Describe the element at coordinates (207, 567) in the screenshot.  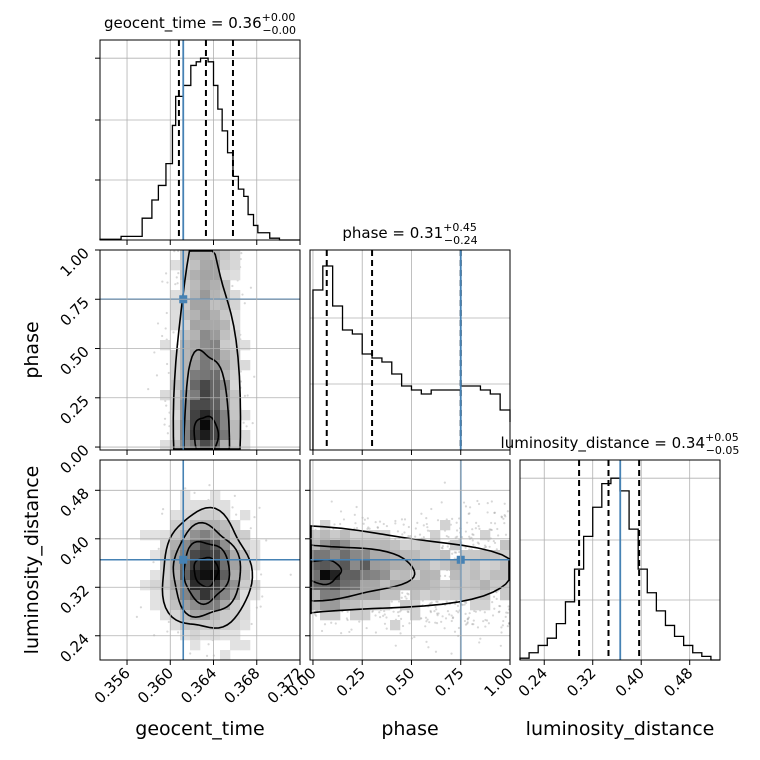
I see `contour-line` at that location.